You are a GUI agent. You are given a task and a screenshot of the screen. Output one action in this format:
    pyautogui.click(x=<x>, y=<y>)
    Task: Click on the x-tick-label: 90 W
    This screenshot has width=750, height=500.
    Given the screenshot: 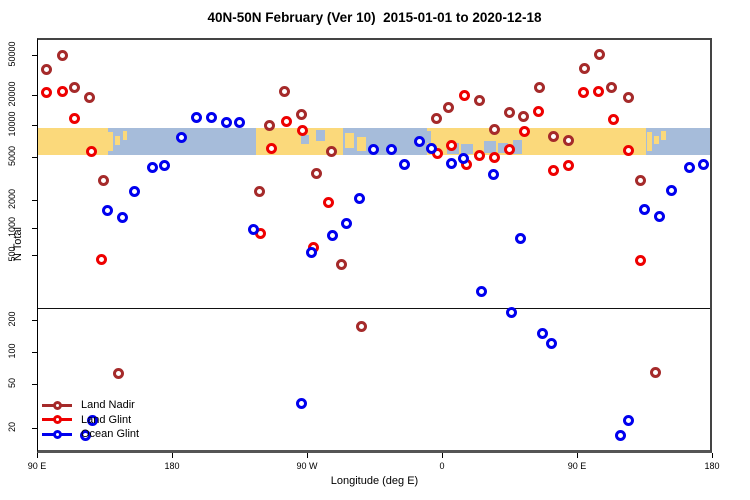 What is the action you would take?
    pyautogui.click(x=307, y=466)
    